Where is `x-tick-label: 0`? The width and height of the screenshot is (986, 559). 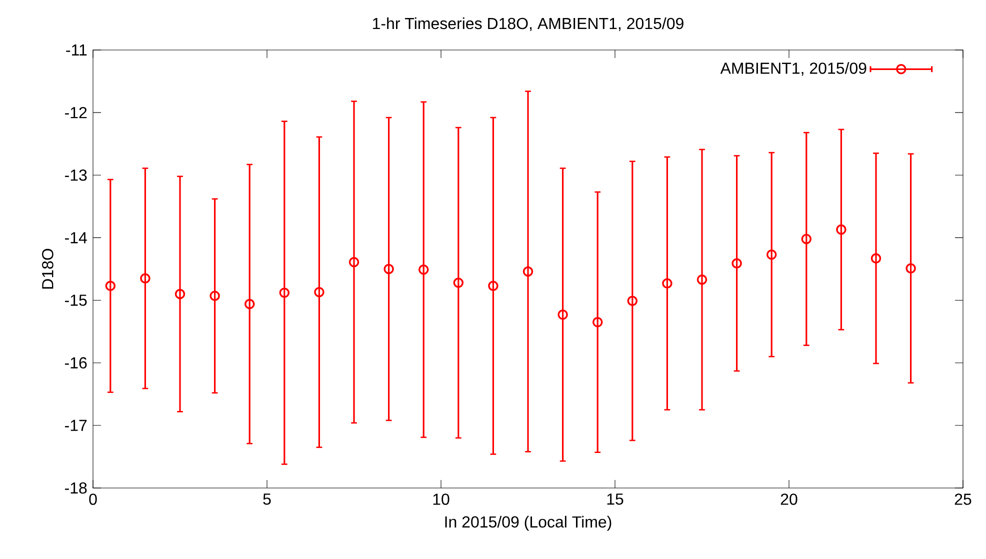
x-tick-label: 0 is located at coordinates (93, 499).